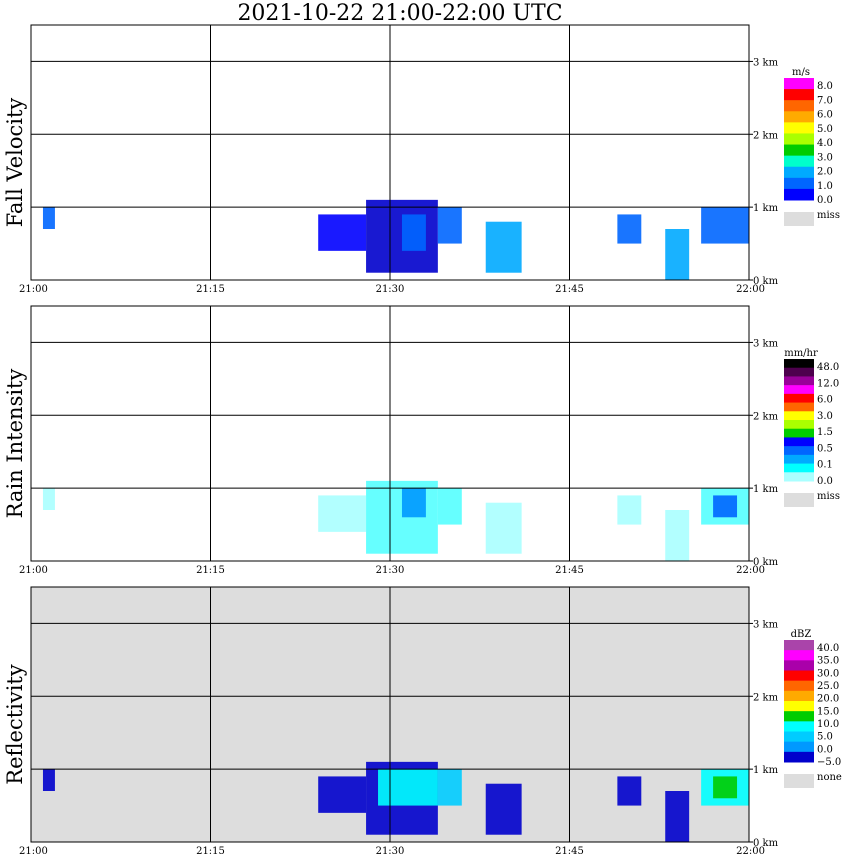  Describe the element at coordinates (799, 500) in the screenshot. I see `rain_intensity-legend-missing-swatch` at that location.